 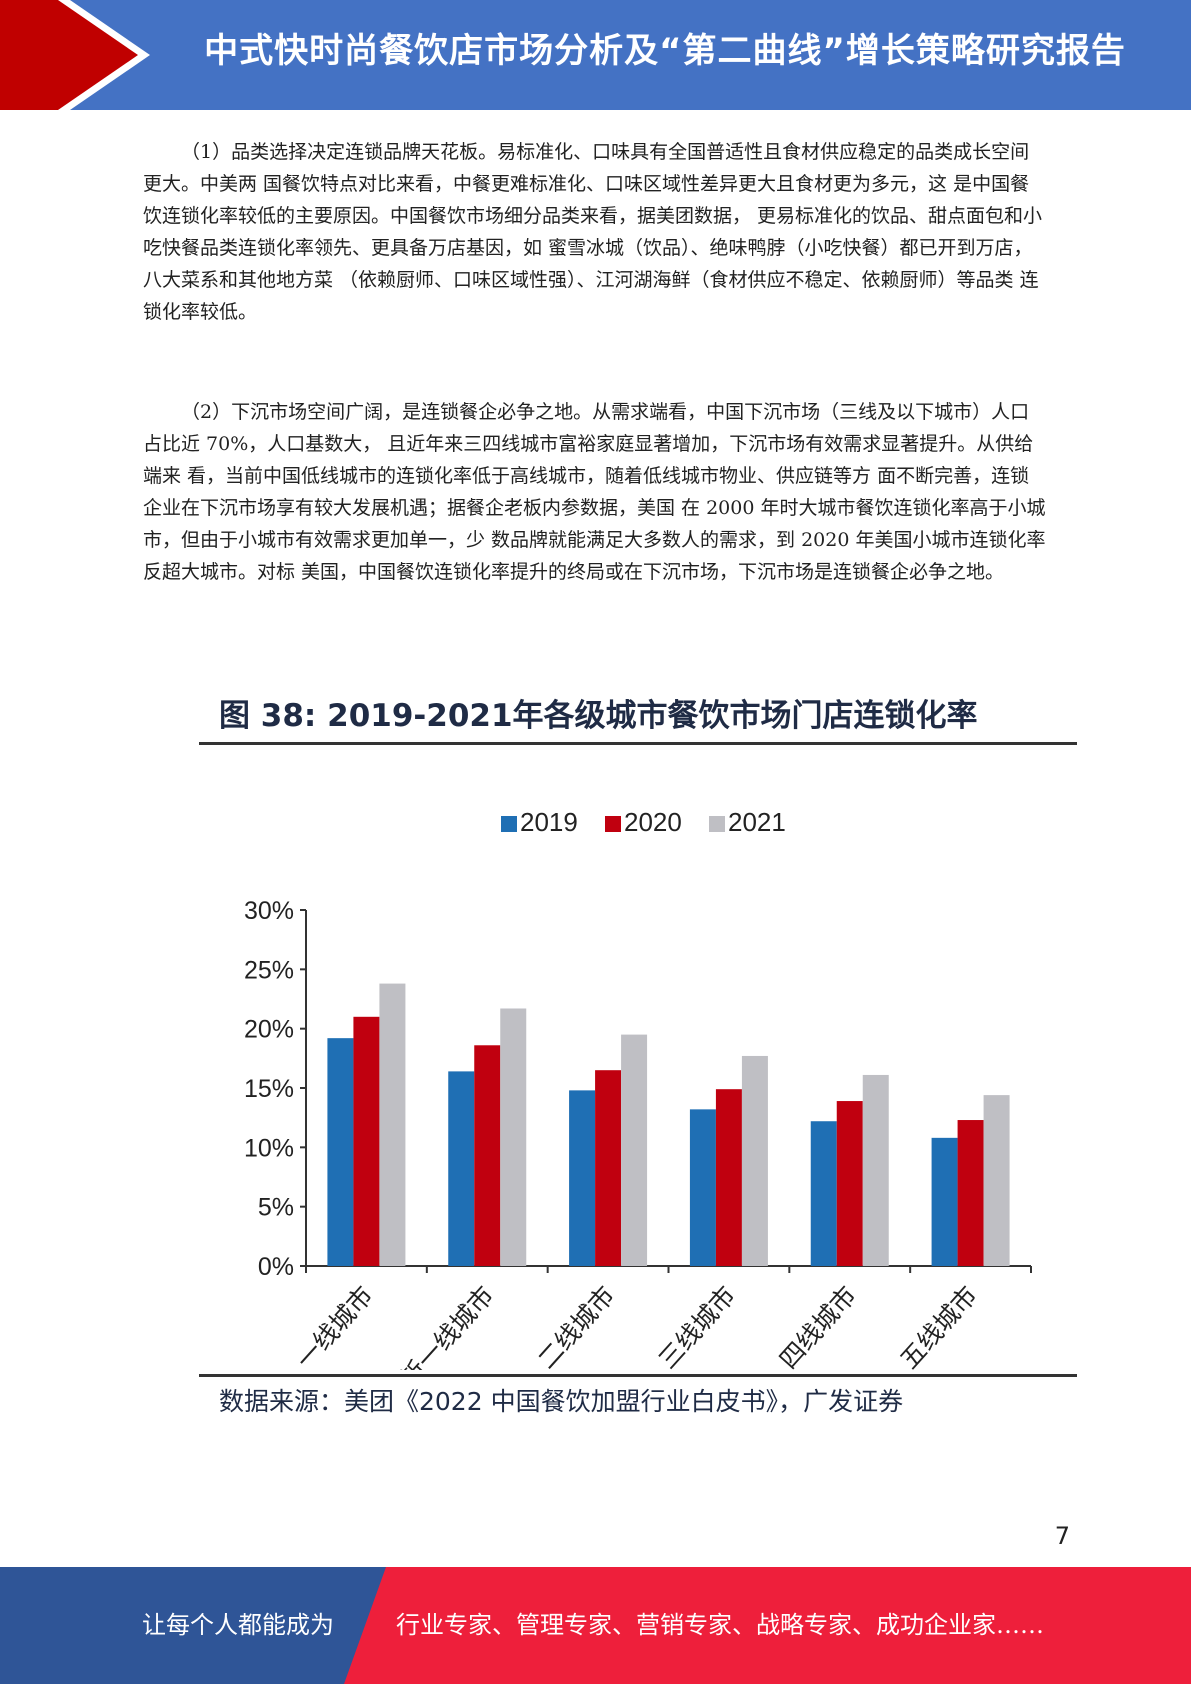 What do you see at coordinates (1062, 1536) in the screenshot?
I see `page-number: 7` at bounding box center [1062, 1536].